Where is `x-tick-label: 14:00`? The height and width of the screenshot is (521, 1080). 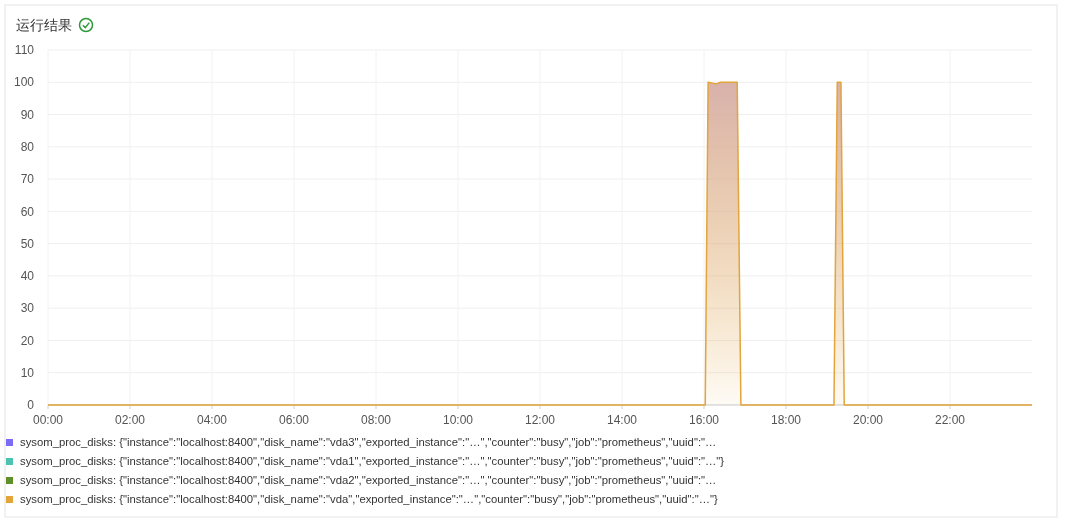
x-tick-label: 14:00 is located at coordinates (622, 420).